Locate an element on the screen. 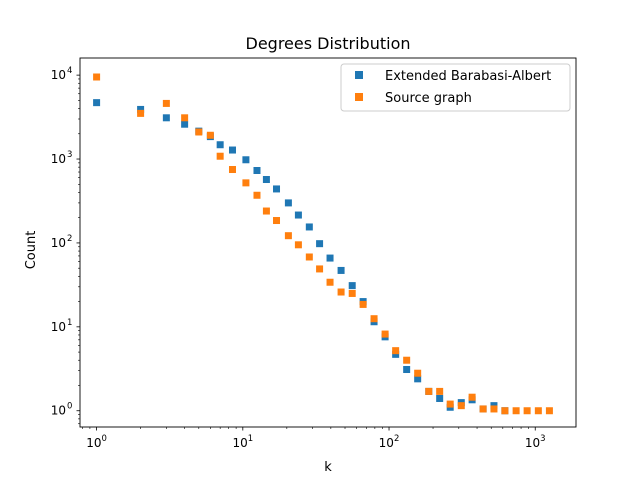  legend-box is located at coordinates (455, 87).